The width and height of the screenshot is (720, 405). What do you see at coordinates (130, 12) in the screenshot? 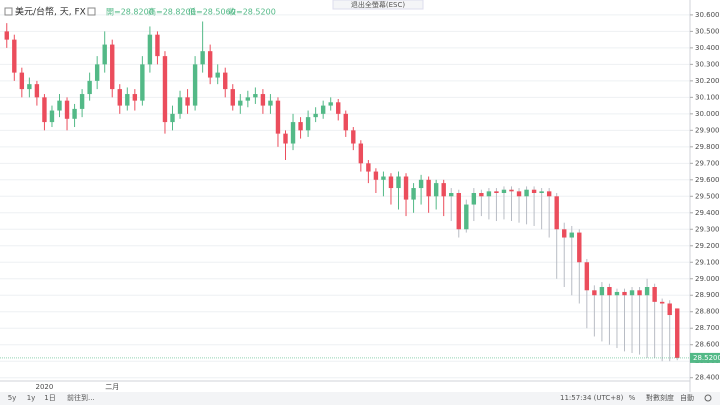
I see `ohlc-open: 開=28.8200` at bounding box center [130, 12].